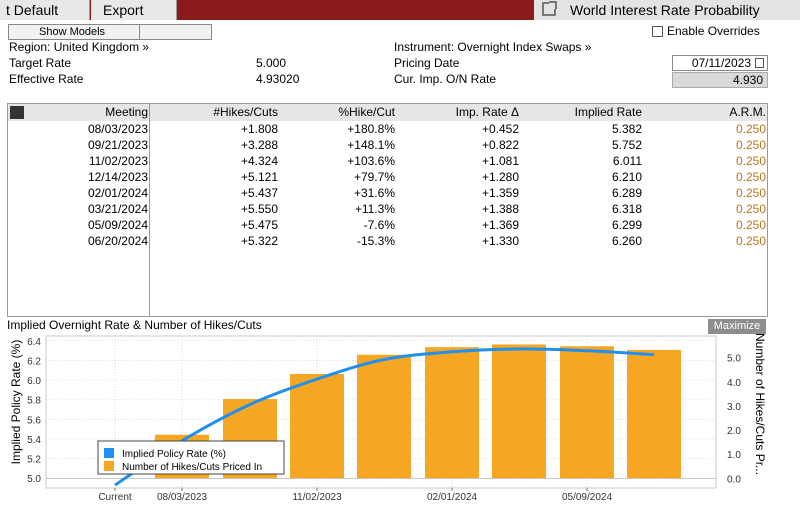 This screenshot has width=800, height=505. What do you see at coordinates (278, 79) in the screenshot?
I see `effective-rate-value: 4.93020` at bounding box center [278, 79].